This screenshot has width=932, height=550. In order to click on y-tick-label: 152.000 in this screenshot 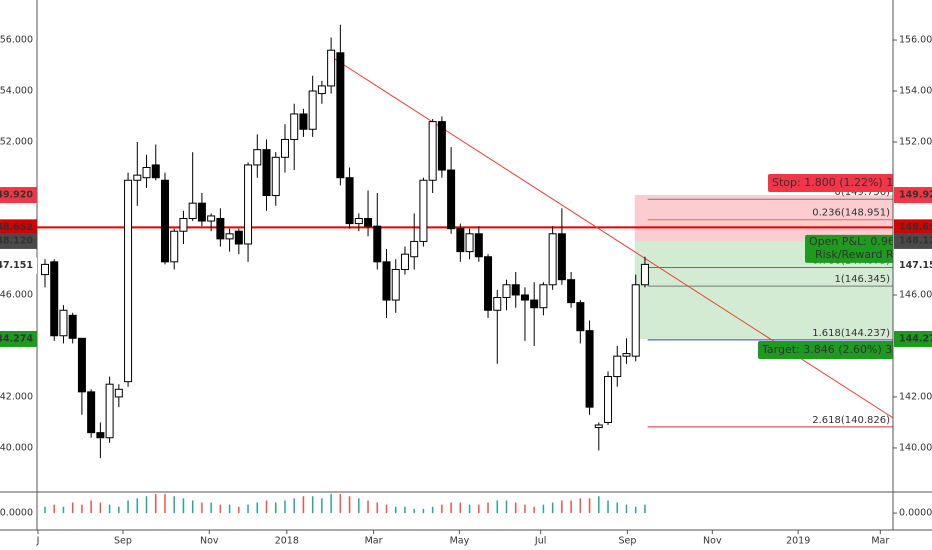, I will do `click(915, 142)`.